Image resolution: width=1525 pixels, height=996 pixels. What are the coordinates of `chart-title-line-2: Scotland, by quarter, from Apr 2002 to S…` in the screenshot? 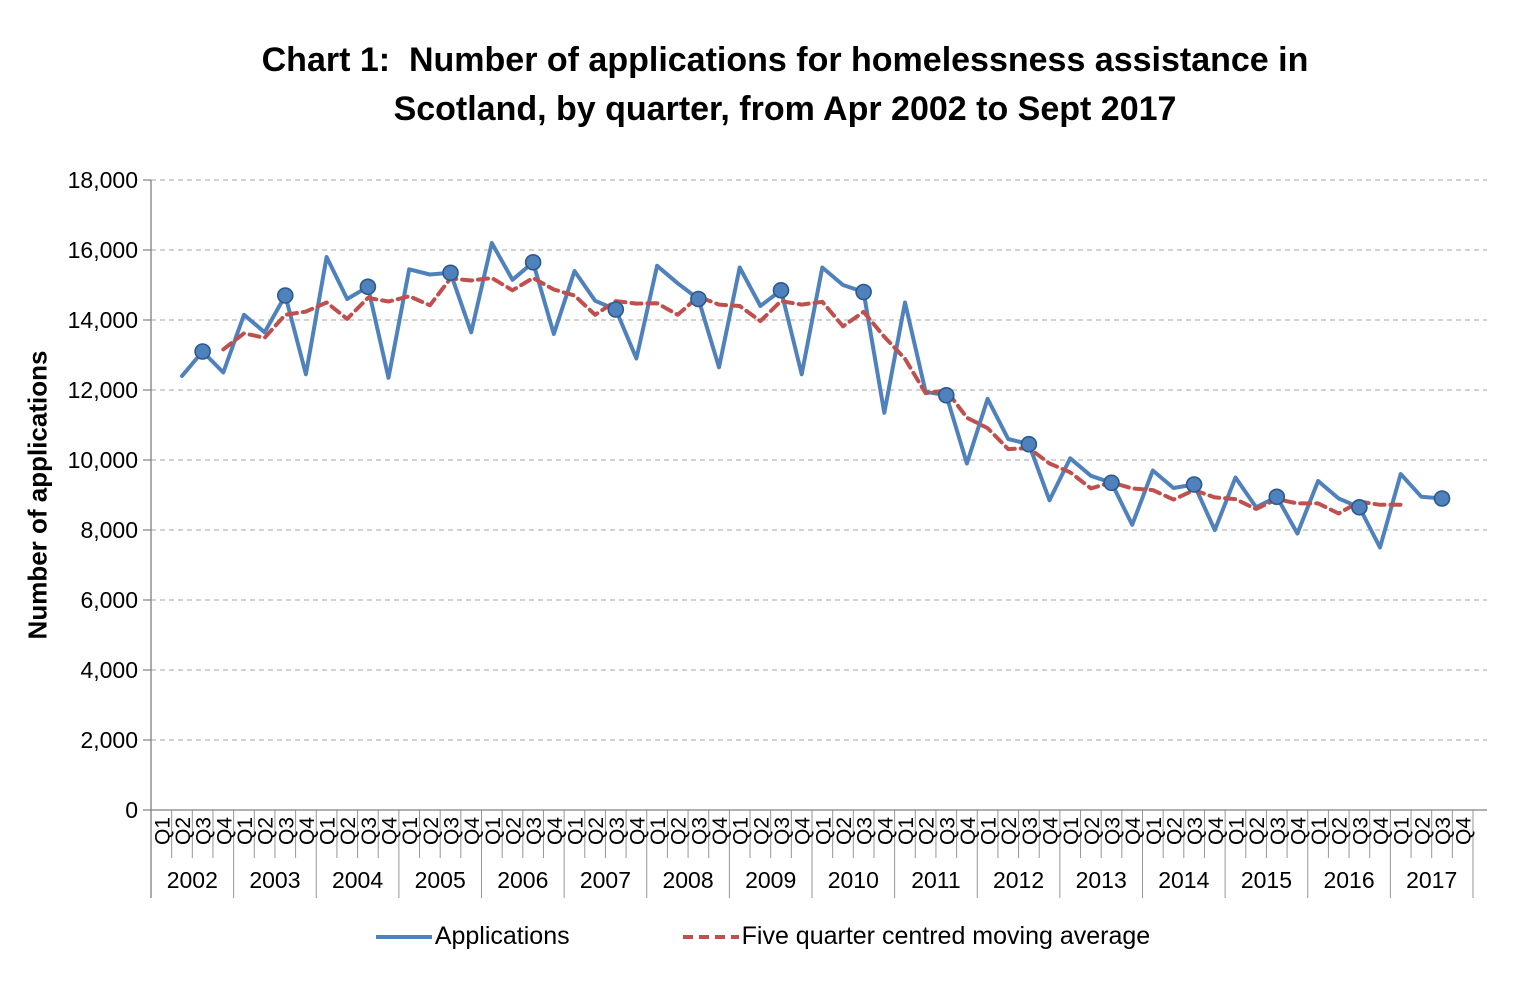 It's located at (785, 109).